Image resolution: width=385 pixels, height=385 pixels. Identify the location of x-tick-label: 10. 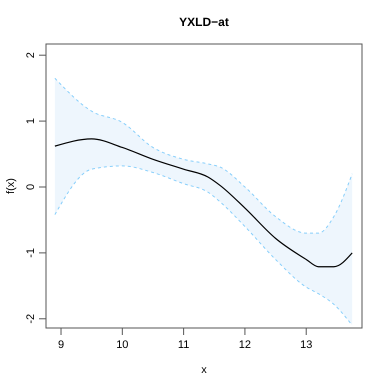
(122, 345).